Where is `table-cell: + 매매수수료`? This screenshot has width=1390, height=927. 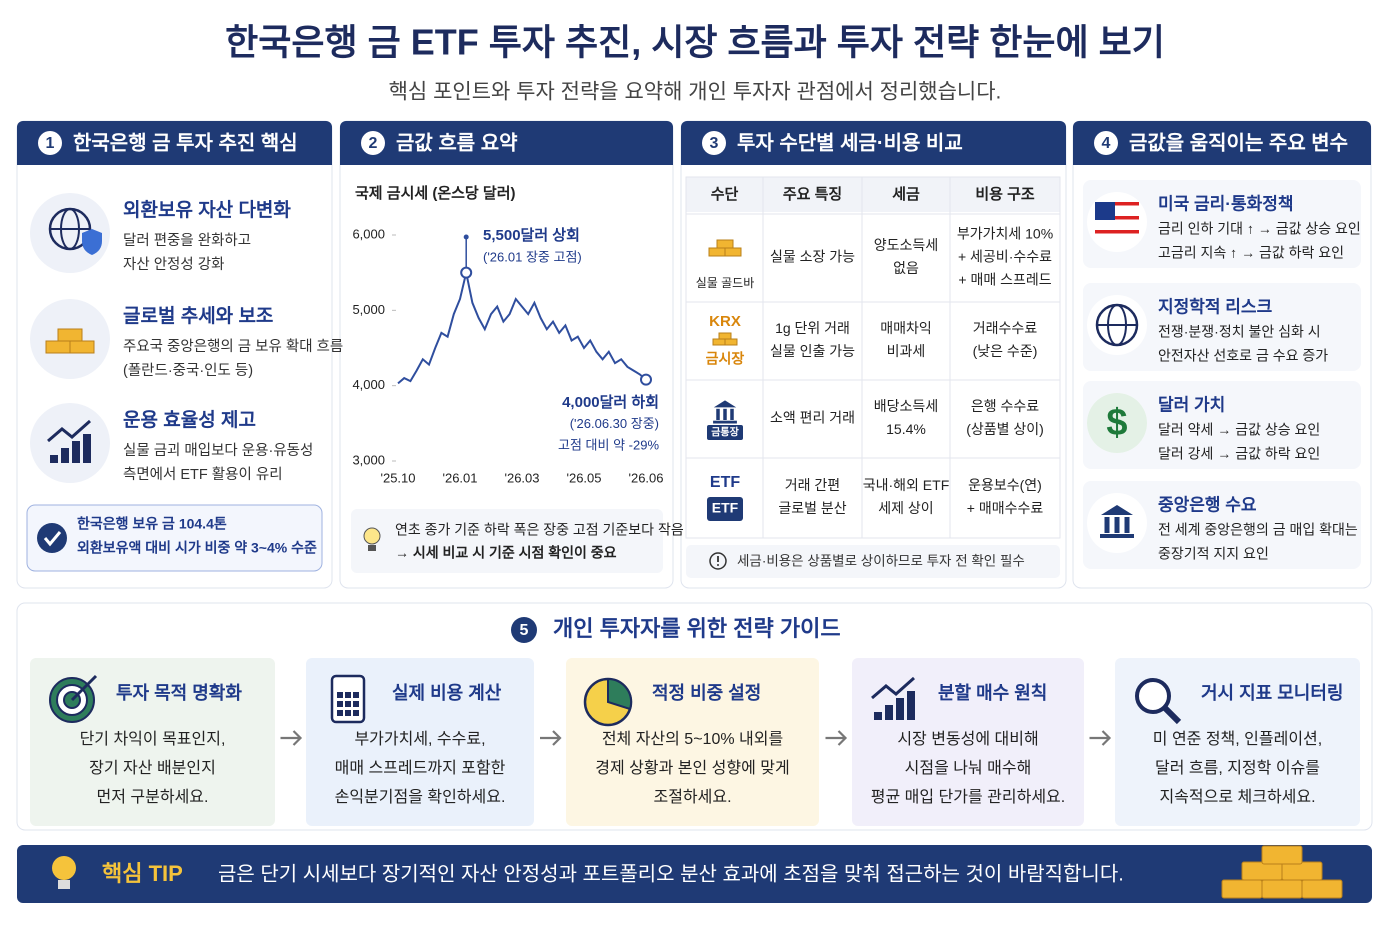 table-cell: + 매매수수료 is located at coordinates (1005, 508).